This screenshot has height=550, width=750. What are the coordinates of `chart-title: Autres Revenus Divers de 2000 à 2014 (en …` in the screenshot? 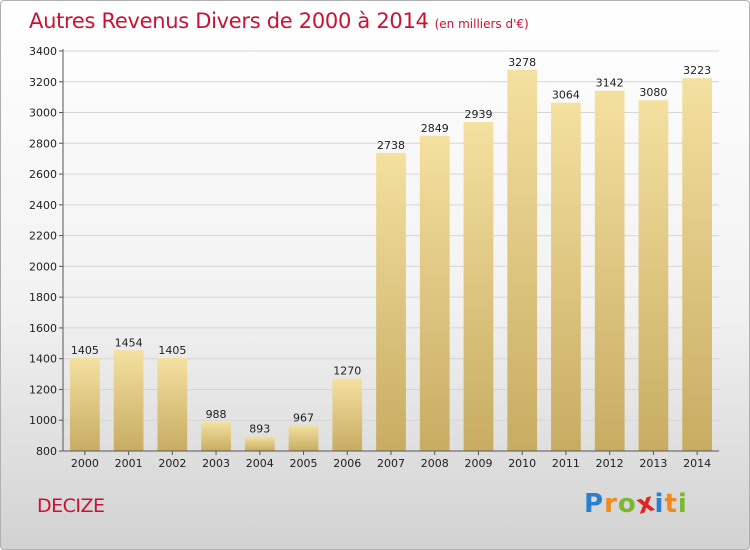 It's located at (279, 21).